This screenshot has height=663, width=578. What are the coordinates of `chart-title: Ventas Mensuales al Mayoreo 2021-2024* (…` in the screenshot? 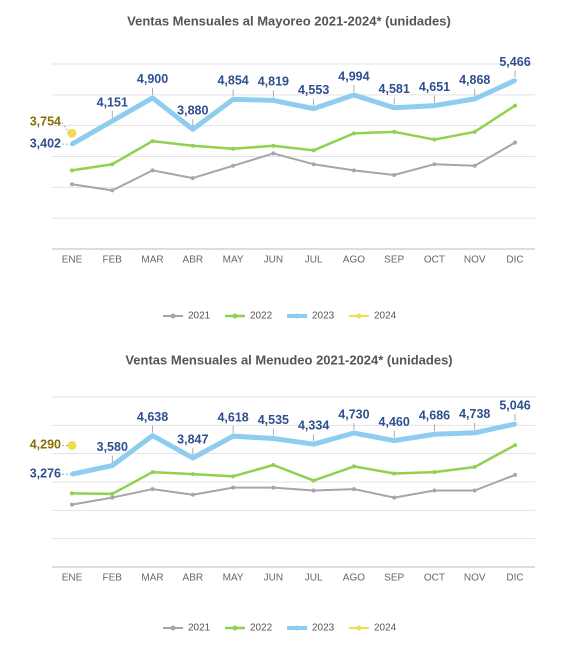 It's located at (289, 20).